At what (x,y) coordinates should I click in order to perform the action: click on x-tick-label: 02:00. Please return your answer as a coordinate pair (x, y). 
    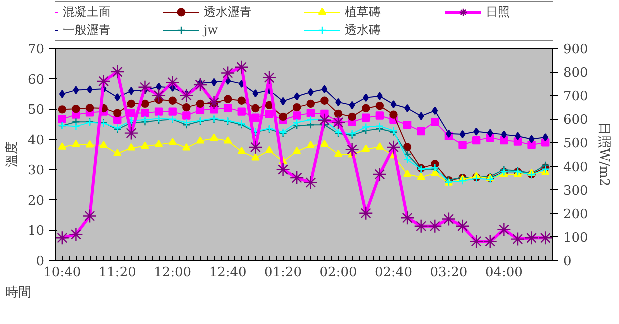
    Looking at the image, I should click on (339, 273).